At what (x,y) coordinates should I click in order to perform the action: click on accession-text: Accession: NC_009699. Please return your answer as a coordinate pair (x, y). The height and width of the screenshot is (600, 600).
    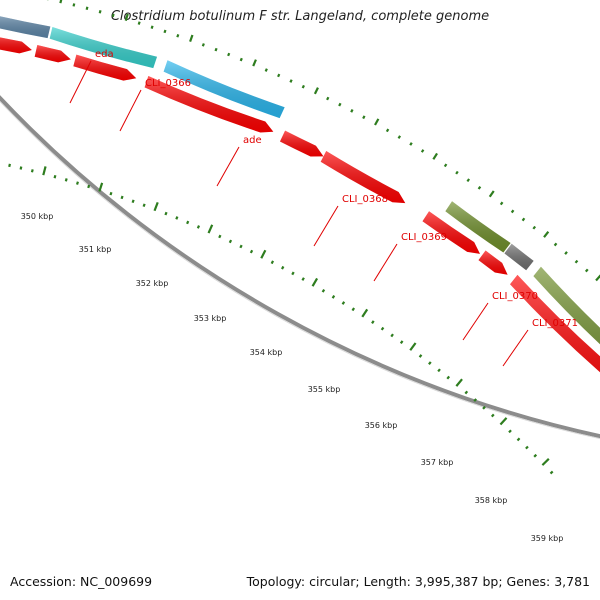
    Looking at the image, I should click on (81, 581).